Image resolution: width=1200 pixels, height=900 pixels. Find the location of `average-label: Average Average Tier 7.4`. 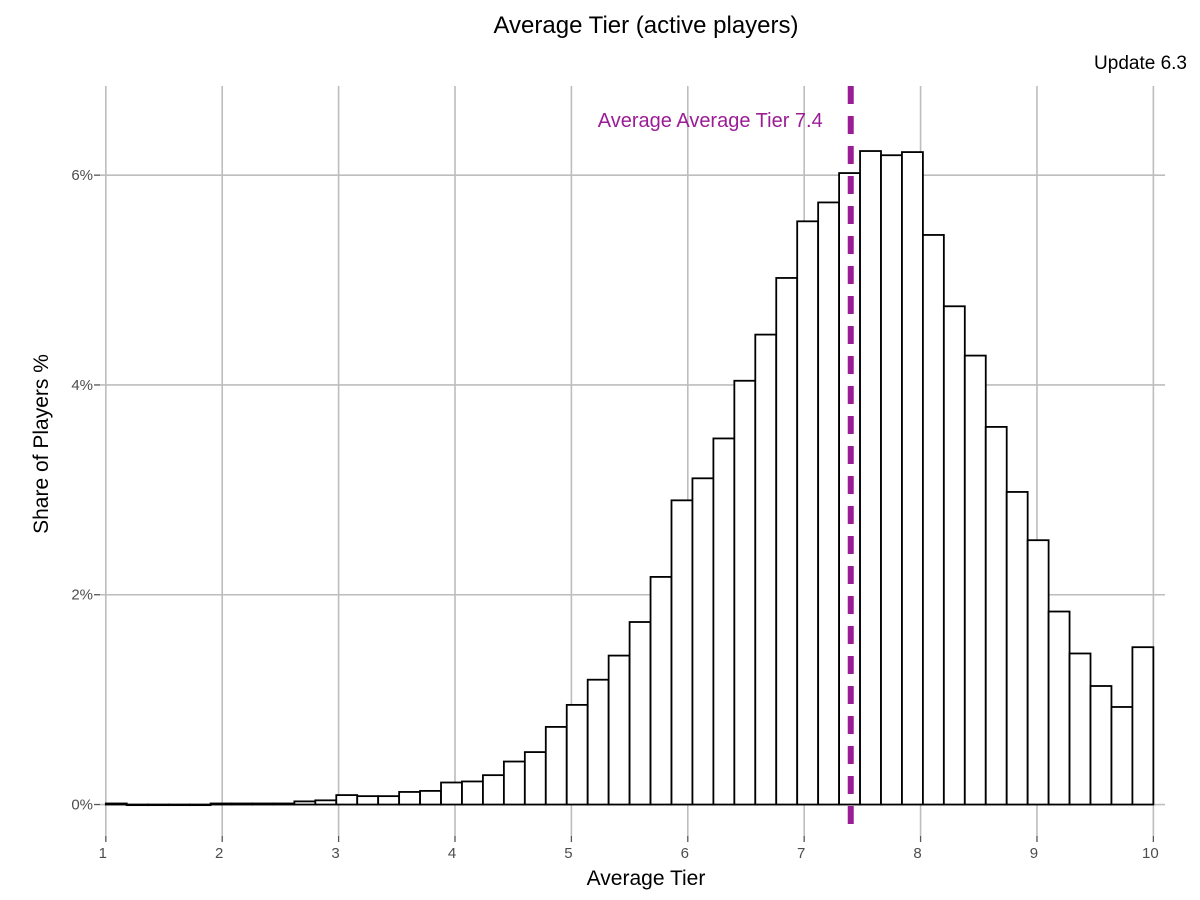

average-label: Average Average Tier 7.4 is located at coordinates (710, 121).